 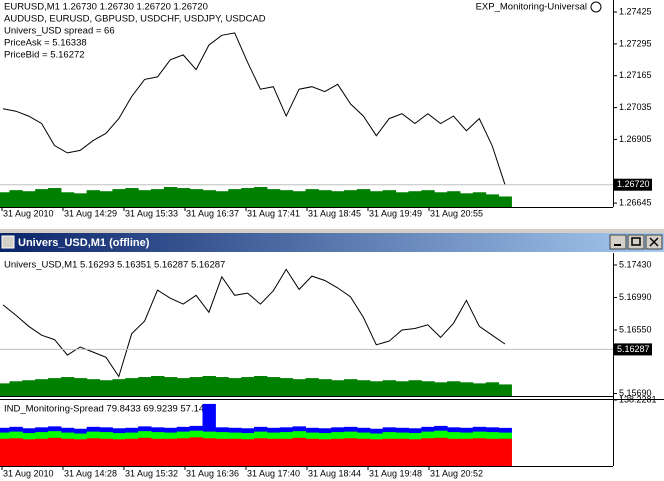 What do you see at coordinates (332, 242) in the screenshot?
I see `title-bar` at bounding box center [332, 242].